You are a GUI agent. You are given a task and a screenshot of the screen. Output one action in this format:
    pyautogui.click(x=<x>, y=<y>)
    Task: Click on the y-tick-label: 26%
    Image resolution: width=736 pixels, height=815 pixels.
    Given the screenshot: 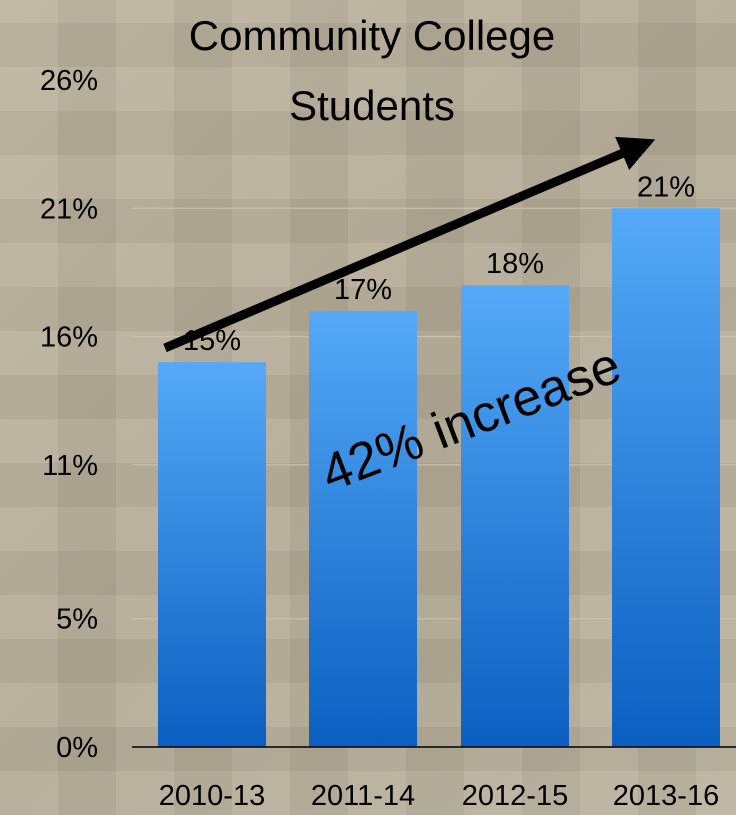 What is the action you would take?
    pyautogui.click(x=69, y=81)
    